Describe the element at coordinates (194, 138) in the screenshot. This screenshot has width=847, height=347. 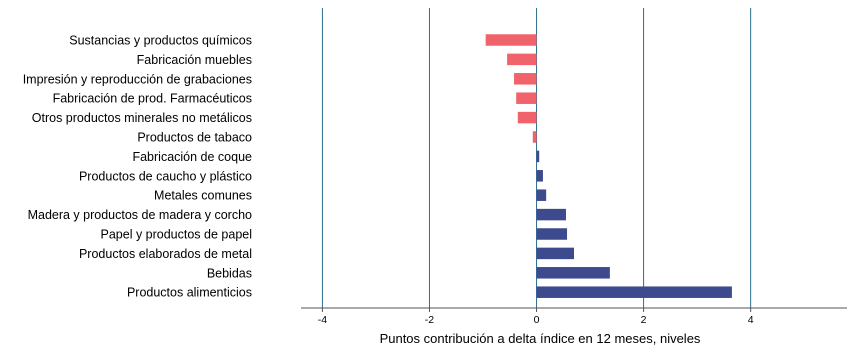
I see `category-label: Productos de tabaco` at that location.